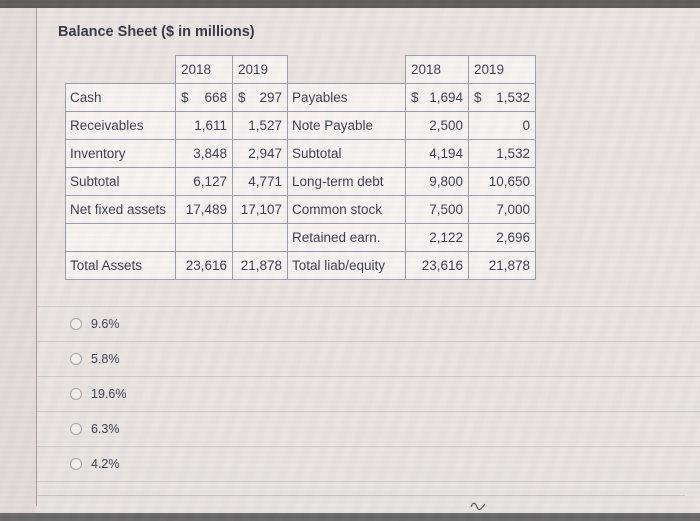 The height and width of the screenshot is (521, 700). Describe the element at coordinates (346, 265) in the screenshot. I see `row-label: Total liab/equity` at that location.